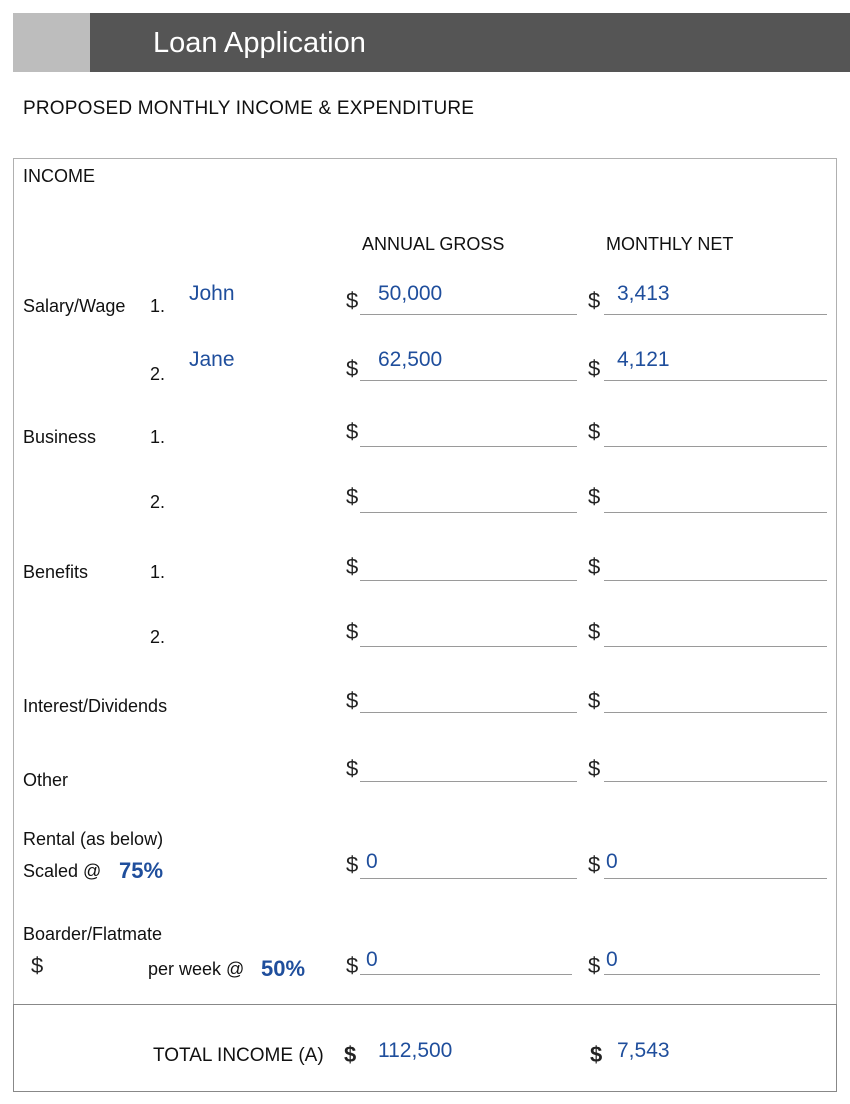 This screenshot has height=1104, width=850. Describe the element at coordinates (670, 244) in the screenshot. I see `column-header-monthly-net: MONTHLY NET` at that location.